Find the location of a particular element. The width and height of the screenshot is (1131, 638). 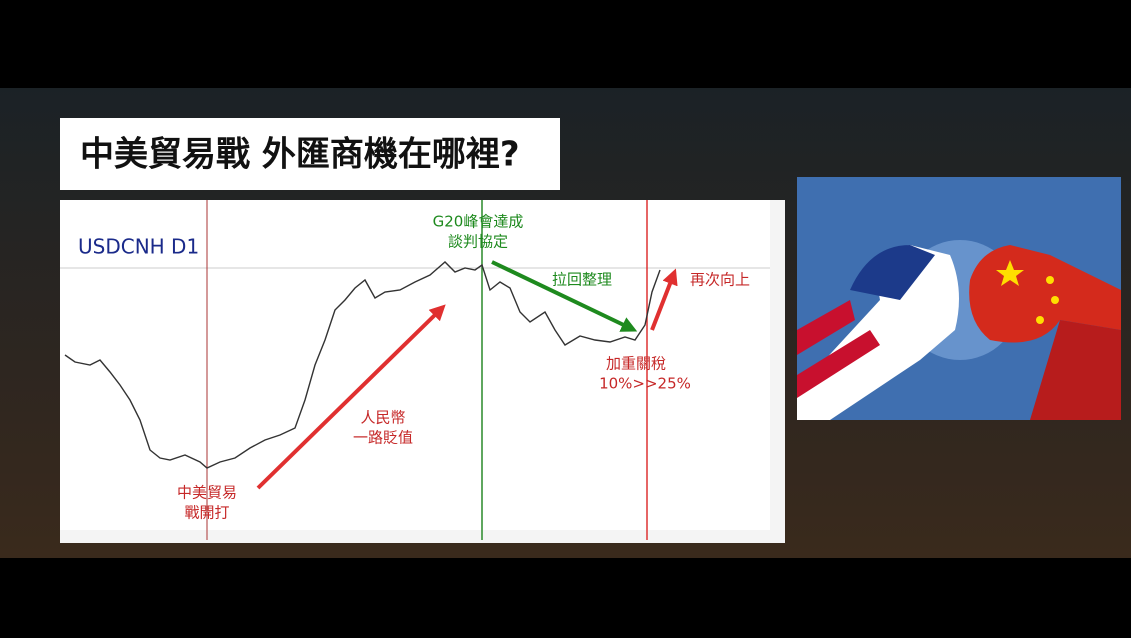

annotation: 10%>>25% is located at coordinates (645, 384).